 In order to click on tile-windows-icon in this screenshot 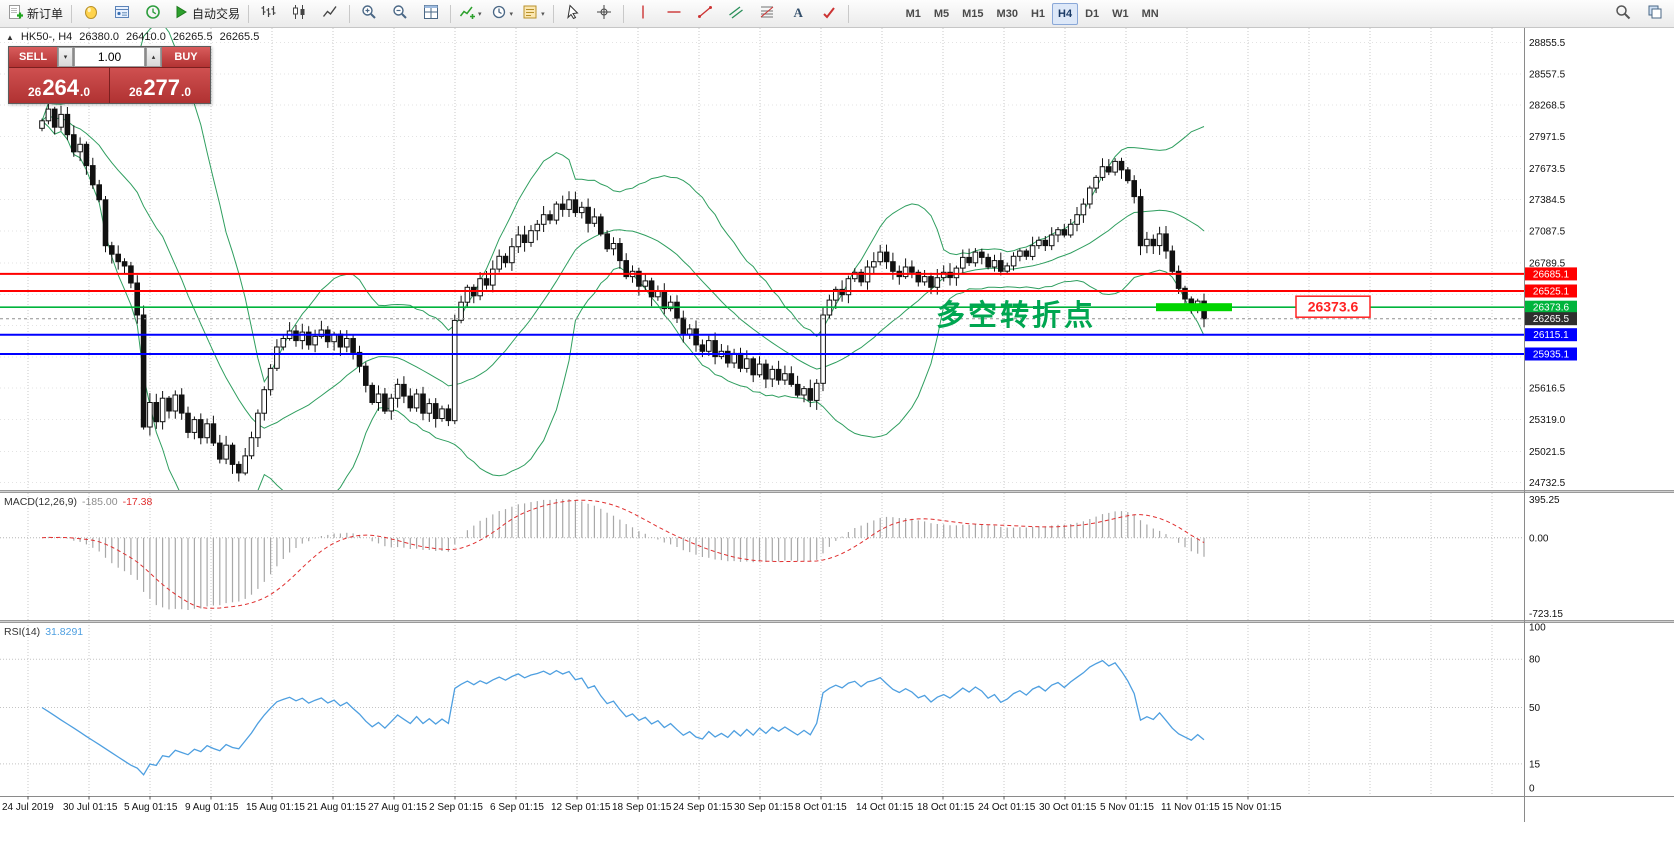, I will do `click(431, 13)`.